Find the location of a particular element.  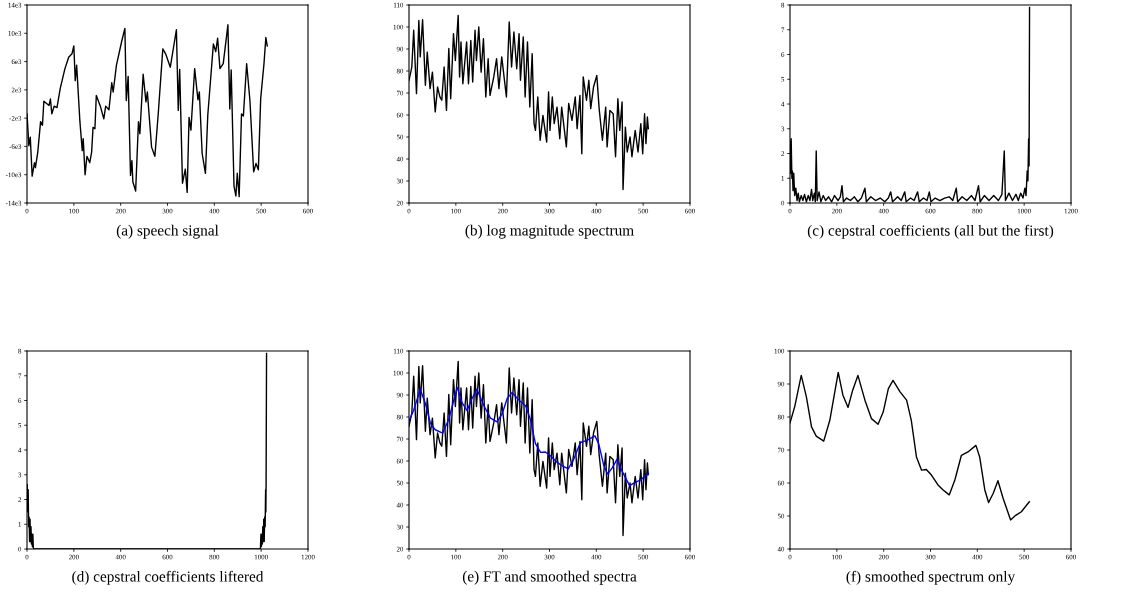

text: (a) speech signal is located at coordinates (167, 231).